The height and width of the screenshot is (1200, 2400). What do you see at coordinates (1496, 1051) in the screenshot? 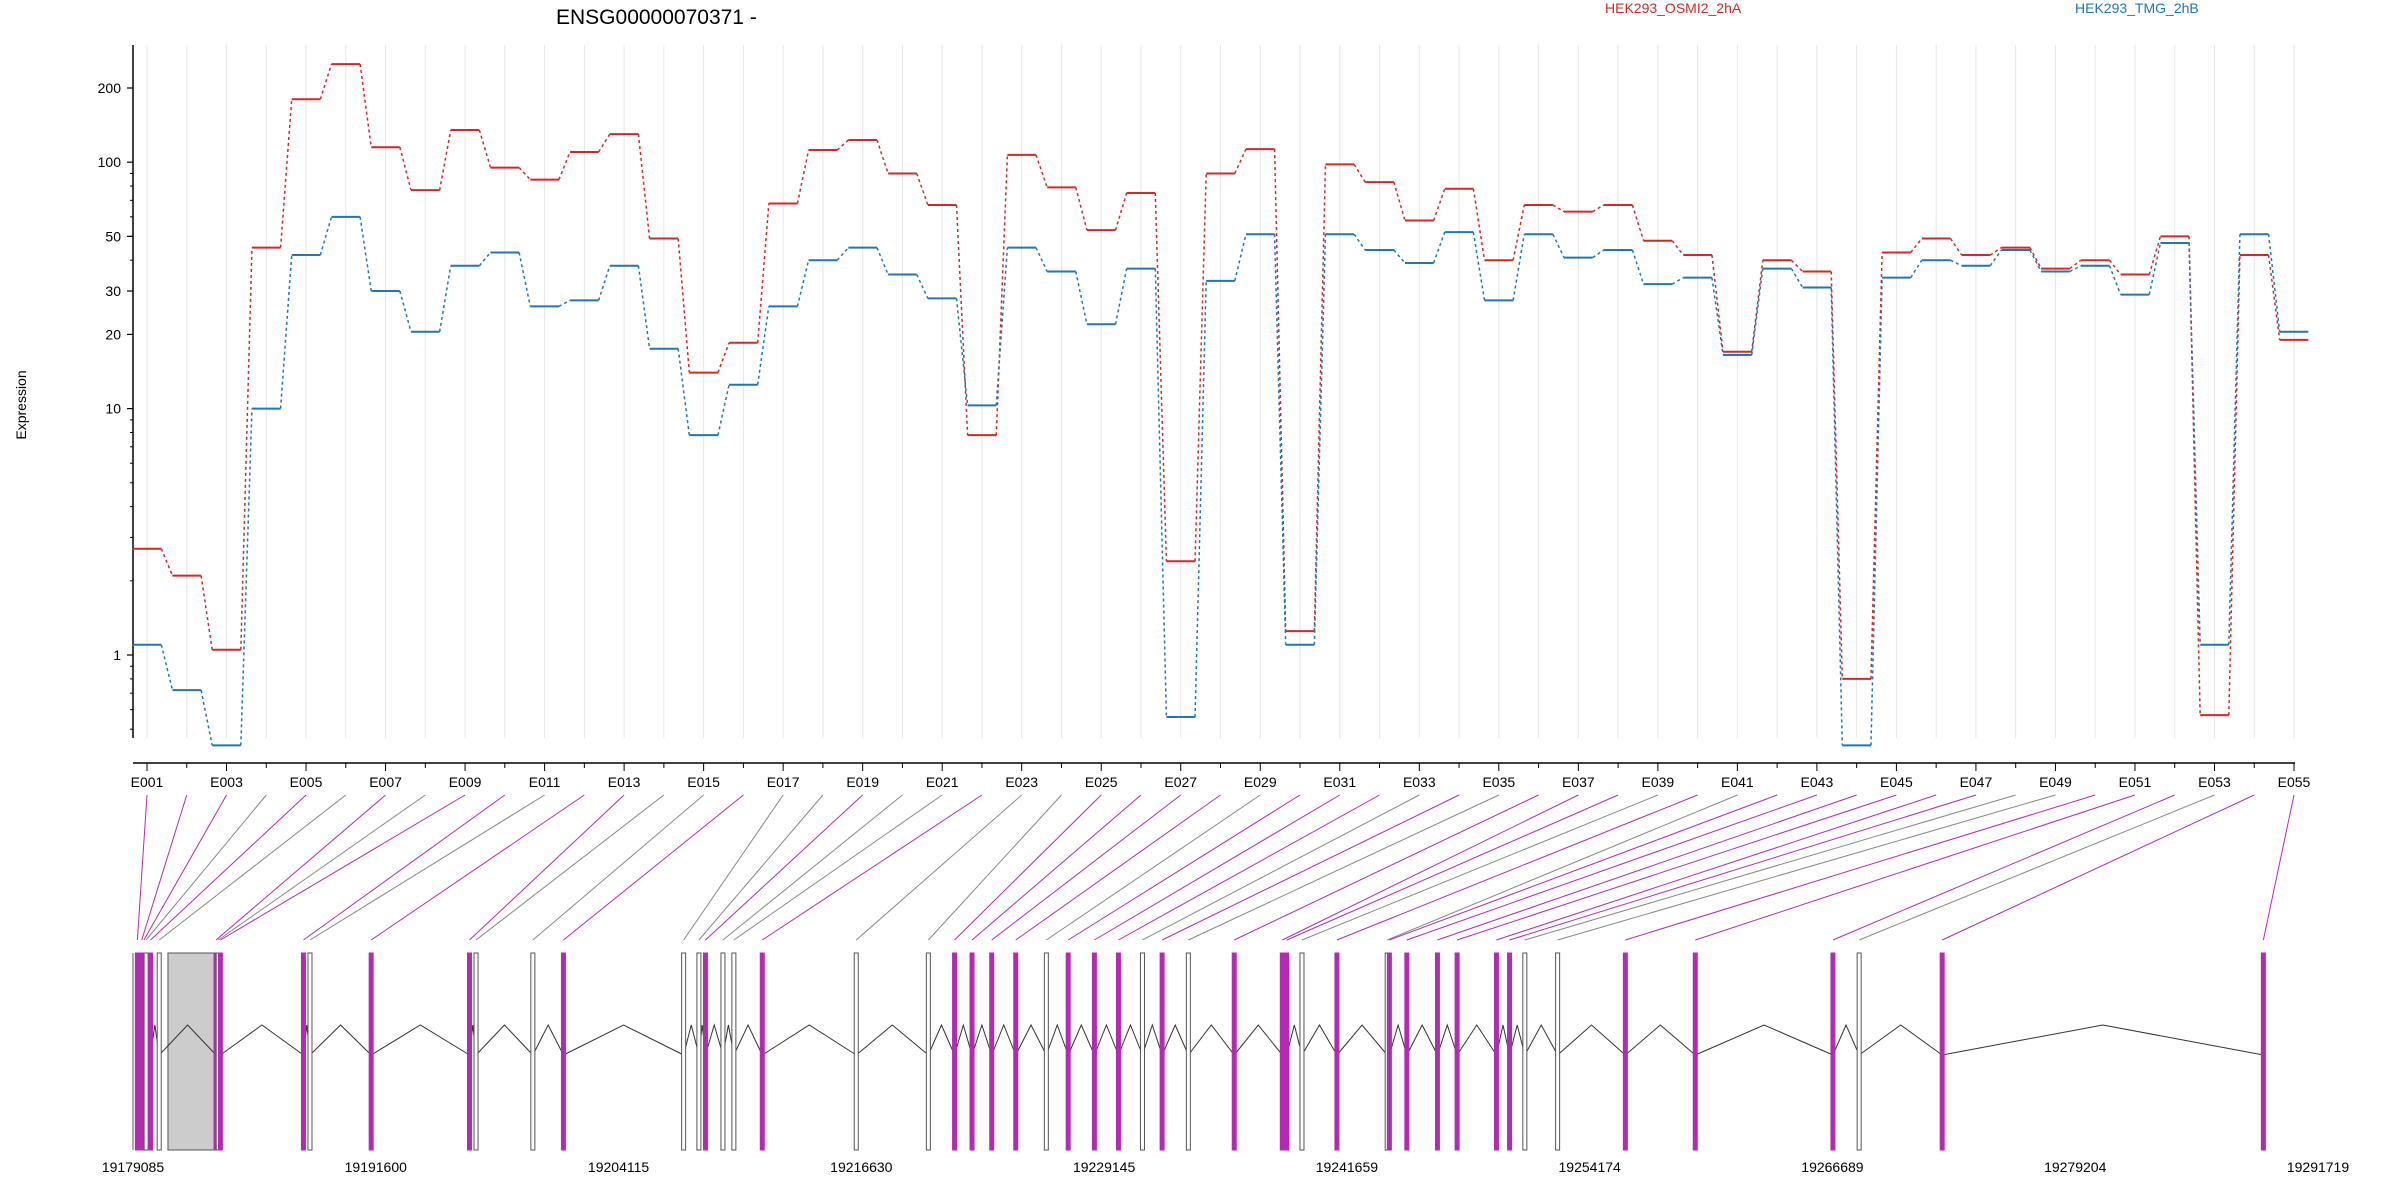
I see `exon-bar-e046` at bounding box center [1496, 1051].